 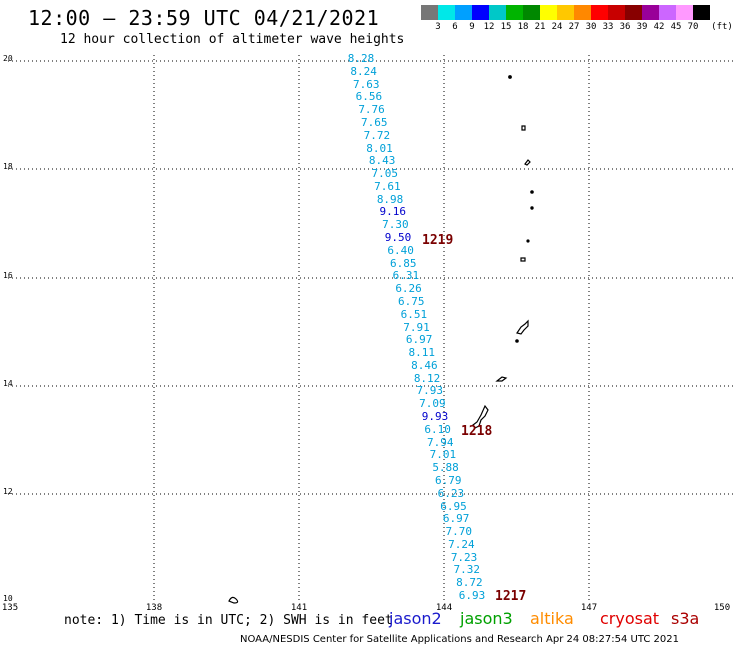 What do you see at coordinates (369, 97) in the screenshot?
I see `wave-height-value: 6.56` at bounding box center [369, 97].